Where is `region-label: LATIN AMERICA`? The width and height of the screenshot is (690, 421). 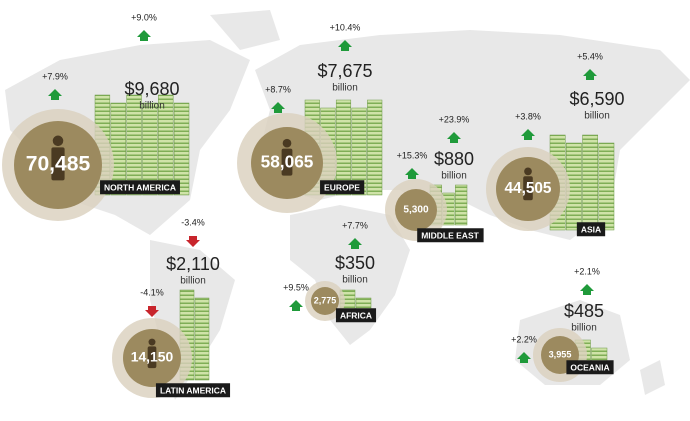 region-label: LATIN AMERICA is located at coordinates (193, 390).